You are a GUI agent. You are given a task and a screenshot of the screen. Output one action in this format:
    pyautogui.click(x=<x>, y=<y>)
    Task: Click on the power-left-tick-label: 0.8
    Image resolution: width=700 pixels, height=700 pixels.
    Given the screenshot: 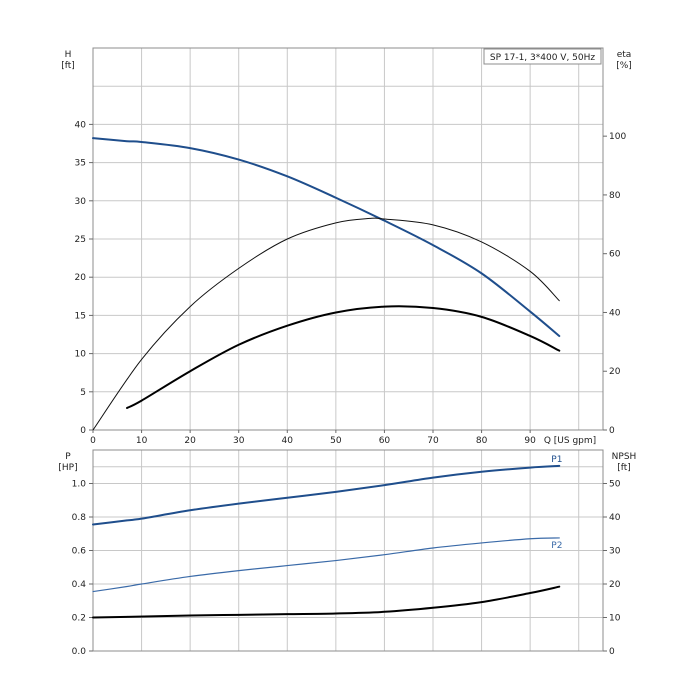 What is the action you would take?
    pyautogui.click(x=79, y=518)
    